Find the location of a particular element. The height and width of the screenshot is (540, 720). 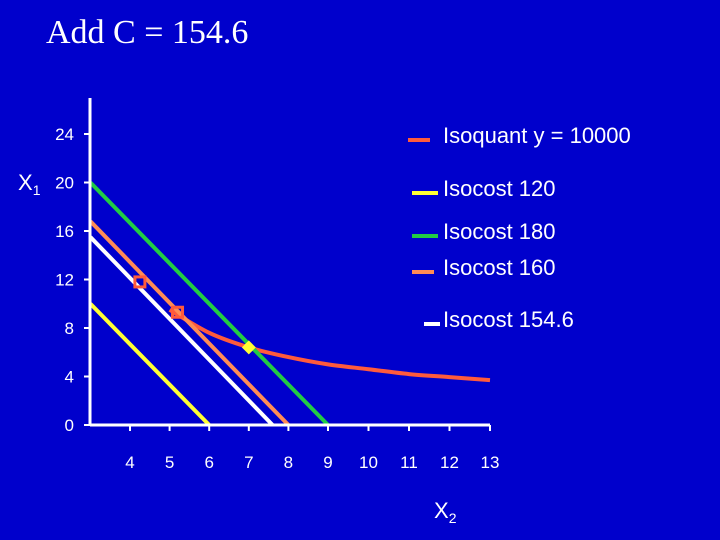

x-tick-label: 12 is located at coordinates (449, 462).